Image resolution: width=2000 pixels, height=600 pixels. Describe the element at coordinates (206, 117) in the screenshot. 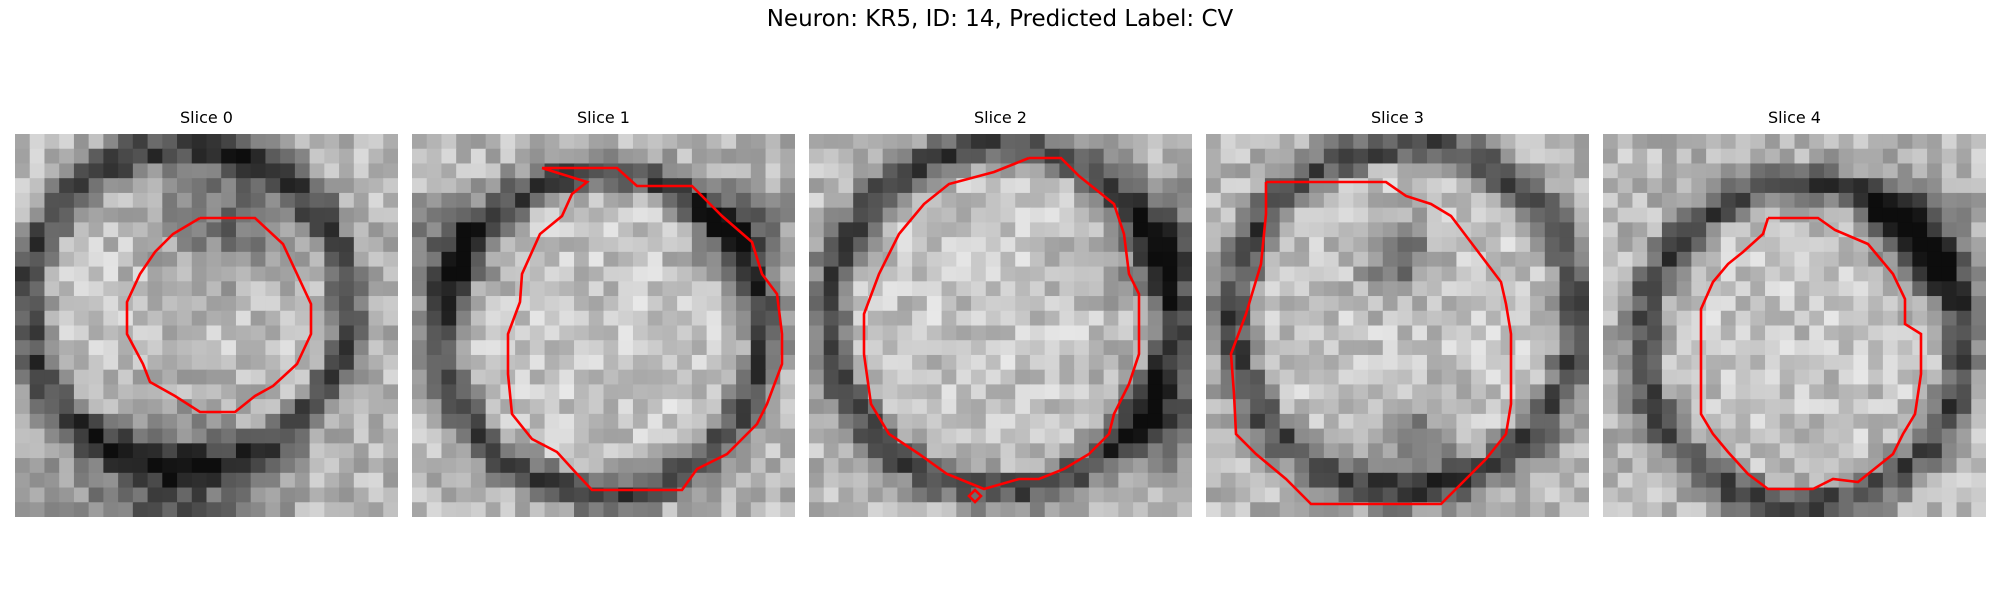

I see `slice-title-0: Slice 0` at that location.